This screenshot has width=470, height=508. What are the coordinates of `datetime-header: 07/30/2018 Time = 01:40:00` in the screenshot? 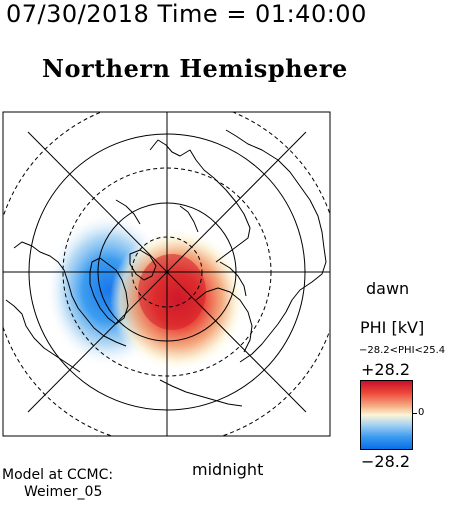 It's located at (186, 14).